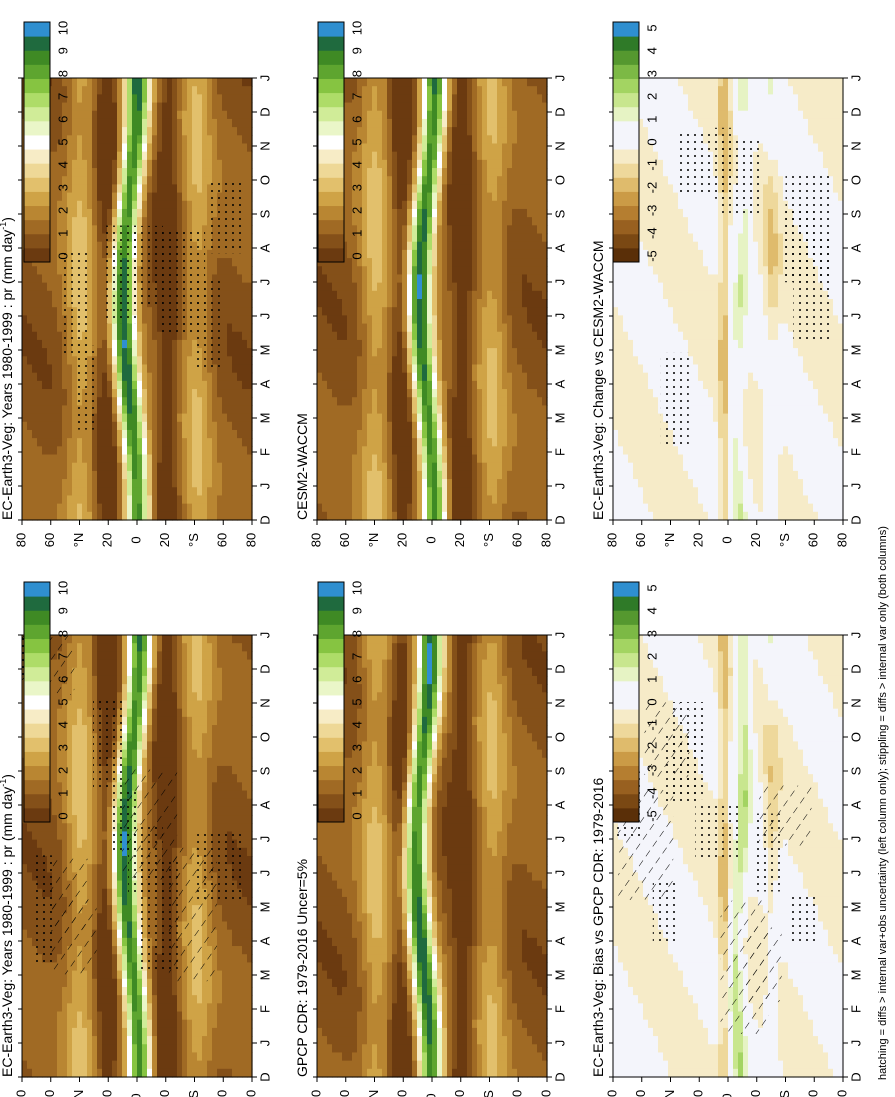  I want to click on colorbar-label: 0, so click(62, 255).